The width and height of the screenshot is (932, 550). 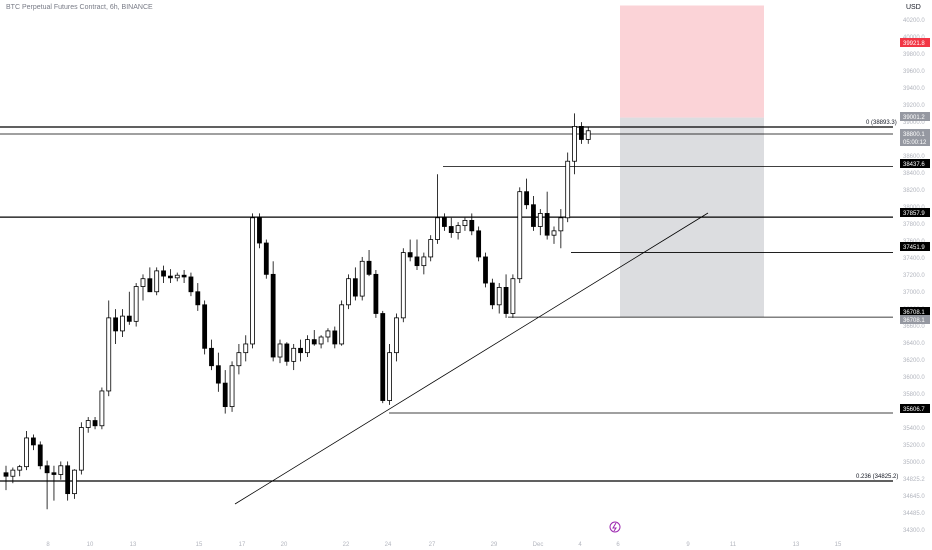 What do you see at coordinates (915, 311) in the screenshot?
I see `level-36708-badge: 36708.1` at bounding box center [915, 311].